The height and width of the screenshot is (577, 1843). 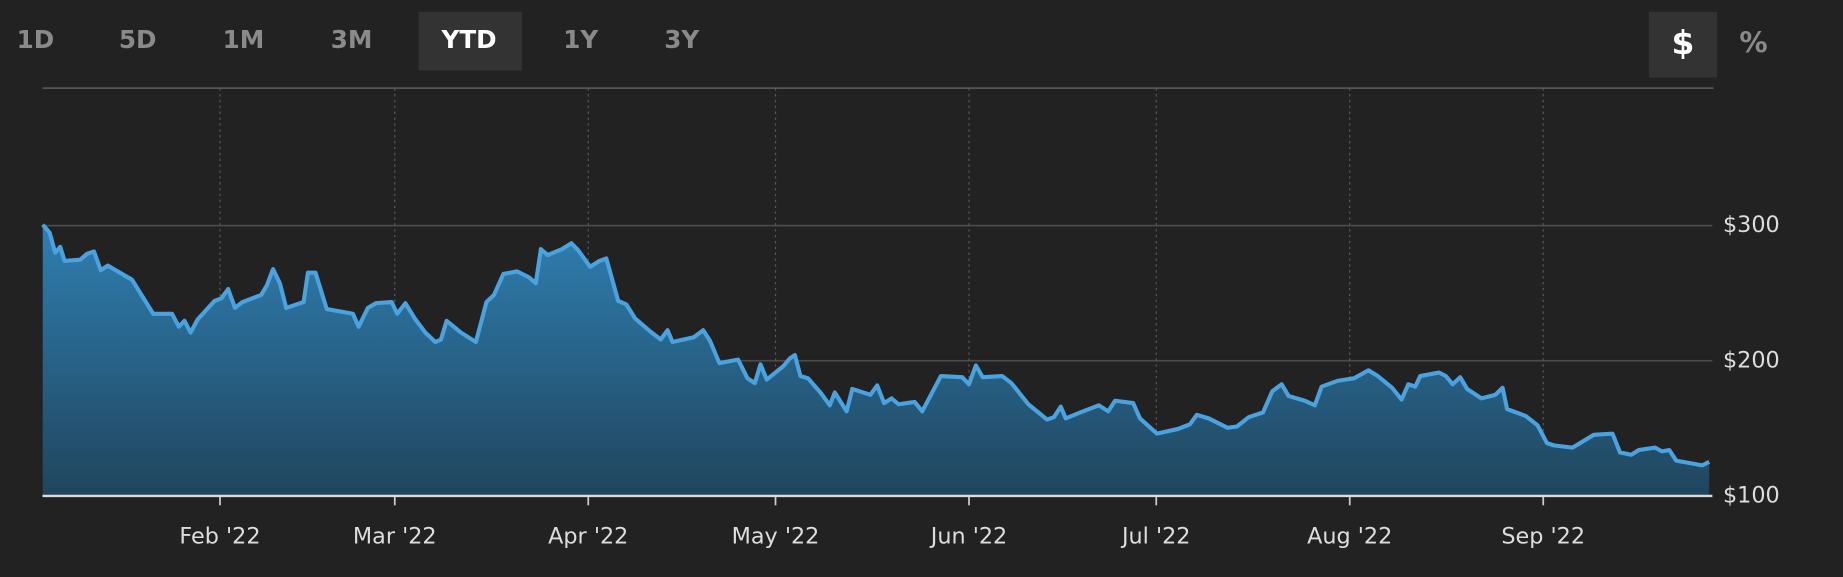 What do you see at coordinates (1751, 360) in the screenshot?
I see `y-tick-label: $200` at bounding box center [1751, 360].